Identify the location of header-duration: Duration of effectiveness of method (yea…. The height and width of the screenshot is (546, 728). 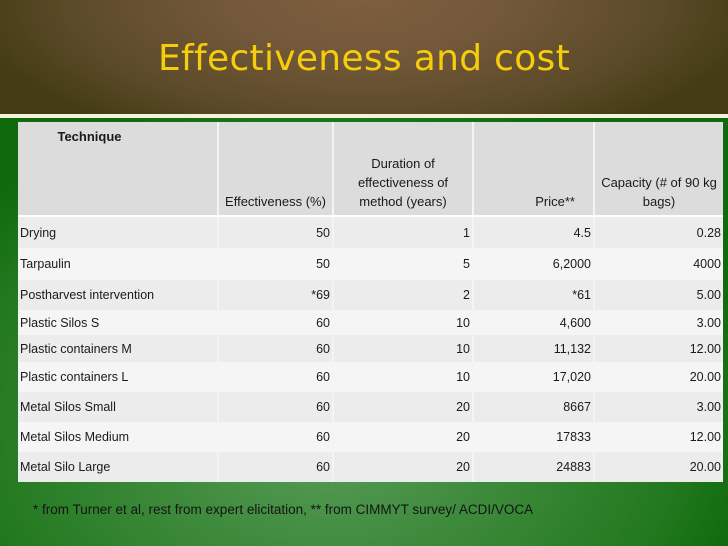
(403, 169).